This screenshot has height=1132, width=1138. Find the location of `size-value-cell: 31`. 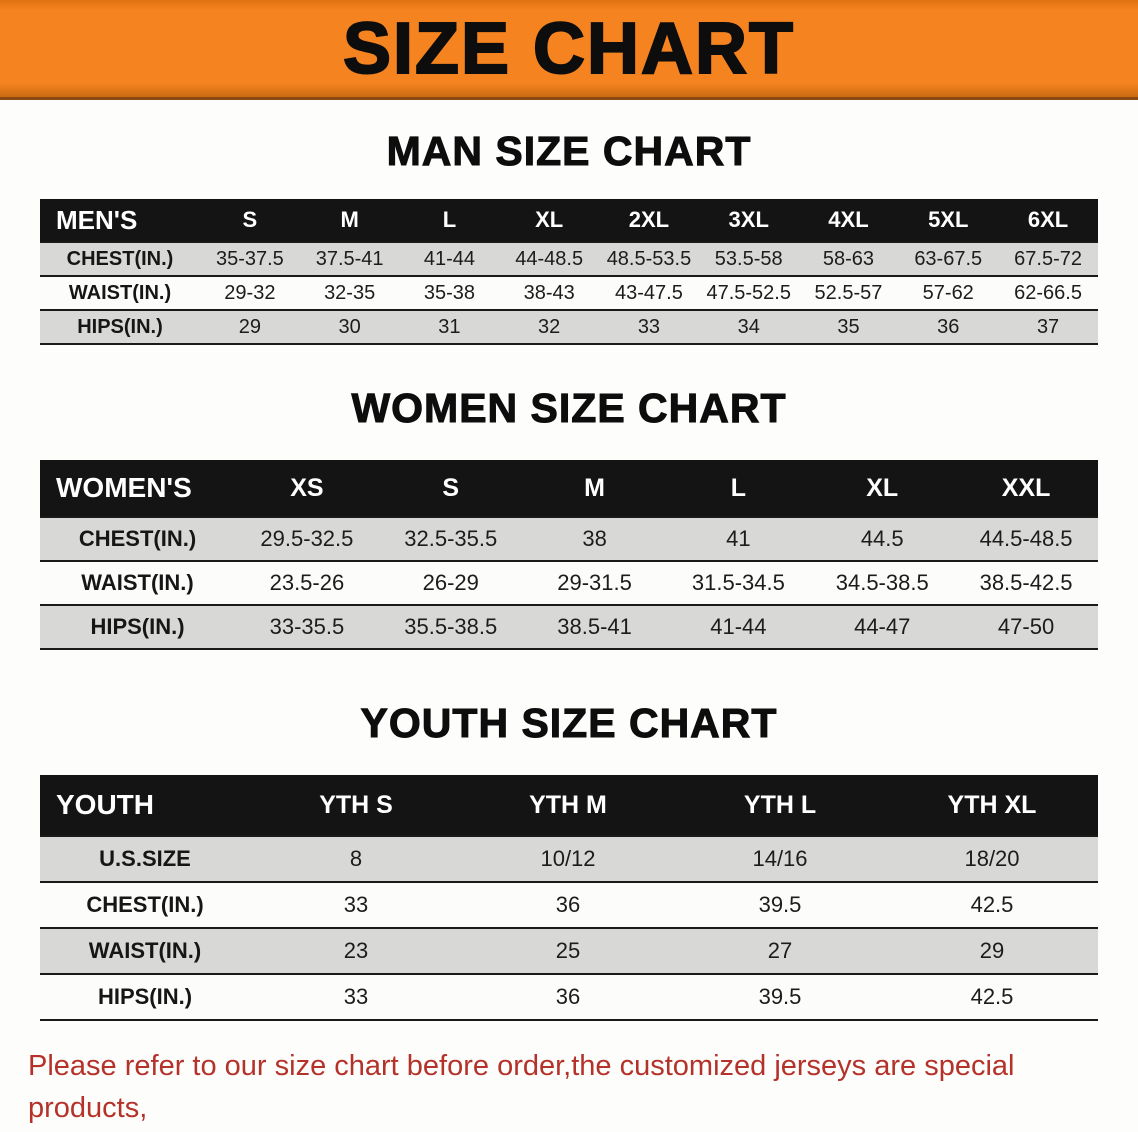

size-value-cell: 31 is located at coordinates (449, 326).